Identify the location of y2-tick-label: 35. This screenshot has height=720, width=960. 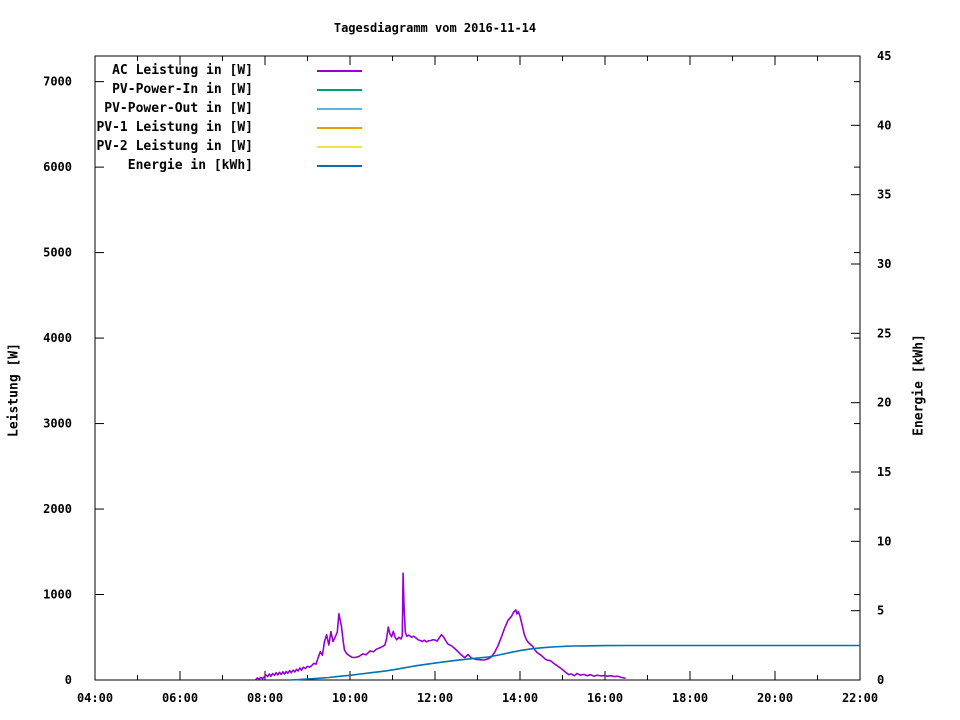
(884, 195).